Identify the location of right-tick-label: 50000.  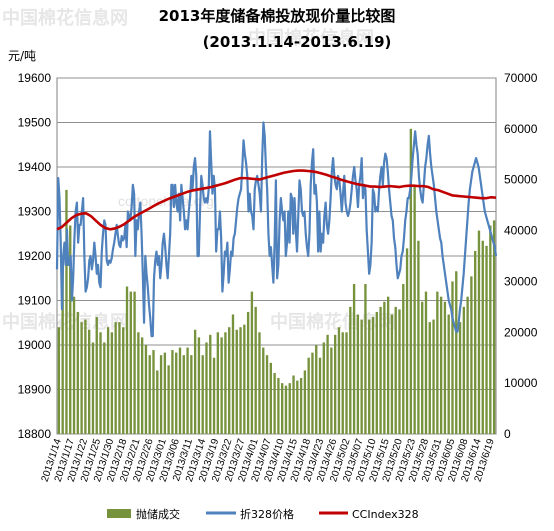
(521, 180).